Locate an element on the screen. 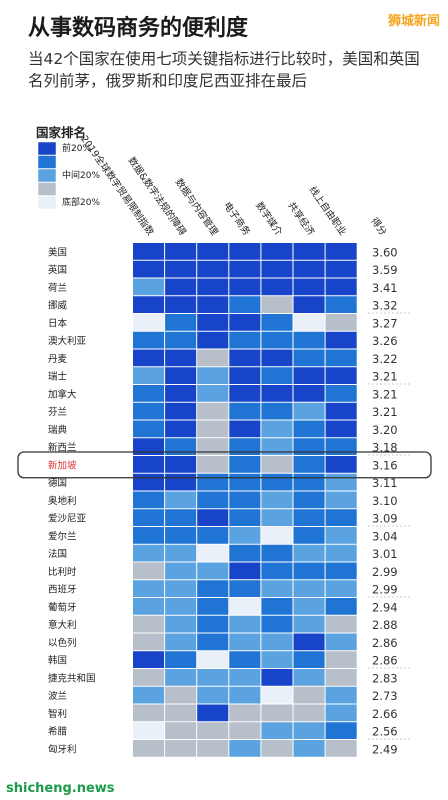 The image size is (448, 800). column-header: 电子商务 is located at coordinates (237, 219).